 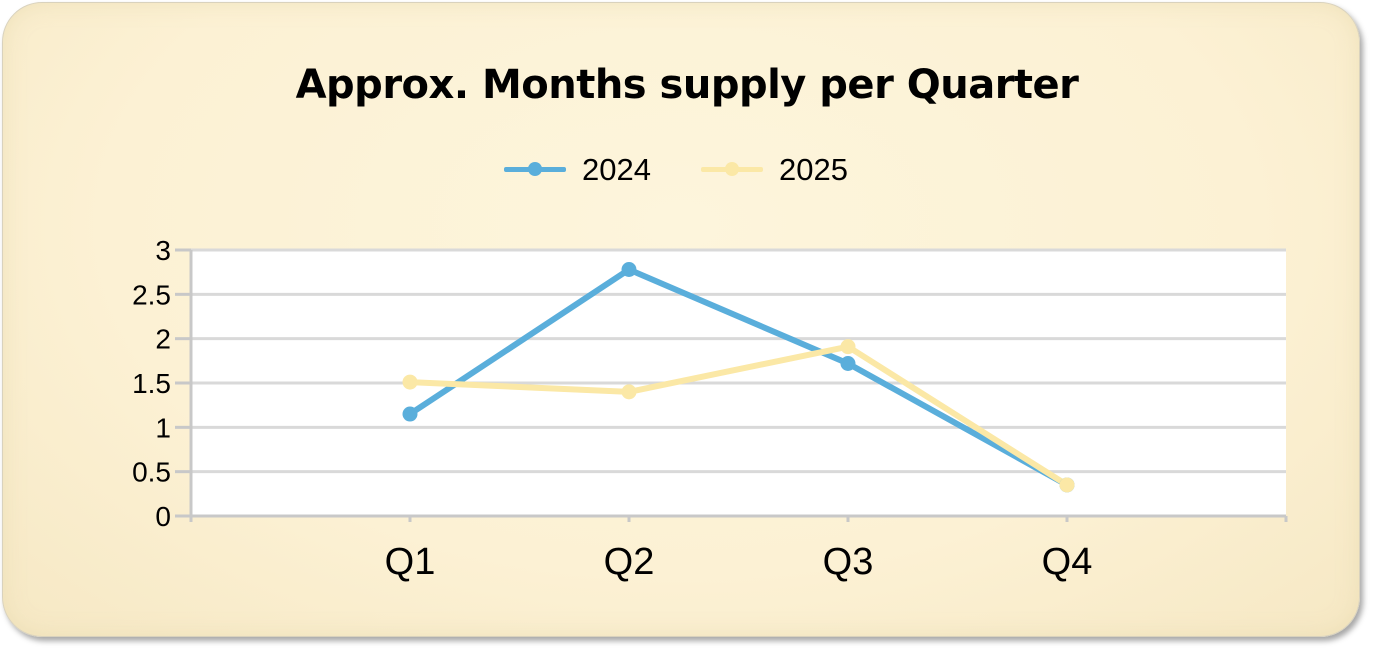 What do you see at coordinates (1067, 485) in the screenshot?
I see `data-point-2025-q4` at bounding box center [1067, 485].